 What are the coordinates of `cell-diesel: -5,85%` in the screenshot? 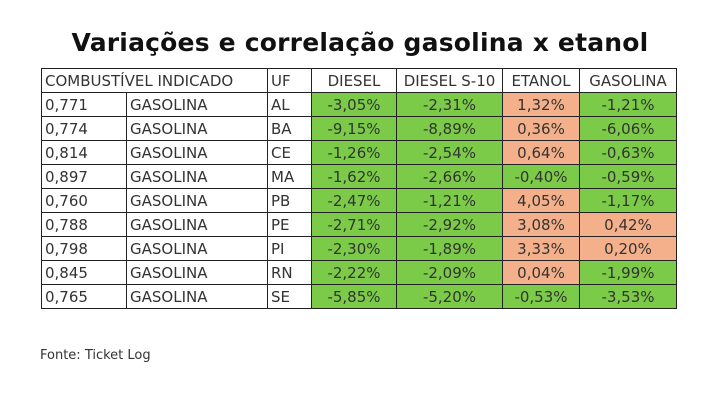 It's located at (354, 296).